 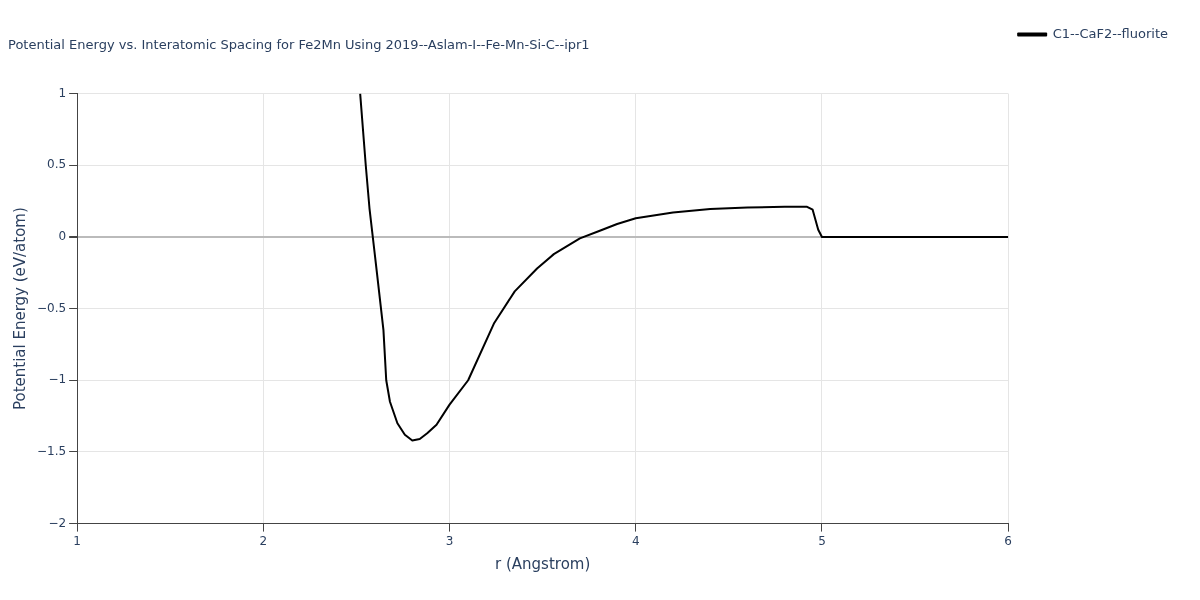 I want to click on x-tick-label: 4, so click(x=635, y=540).